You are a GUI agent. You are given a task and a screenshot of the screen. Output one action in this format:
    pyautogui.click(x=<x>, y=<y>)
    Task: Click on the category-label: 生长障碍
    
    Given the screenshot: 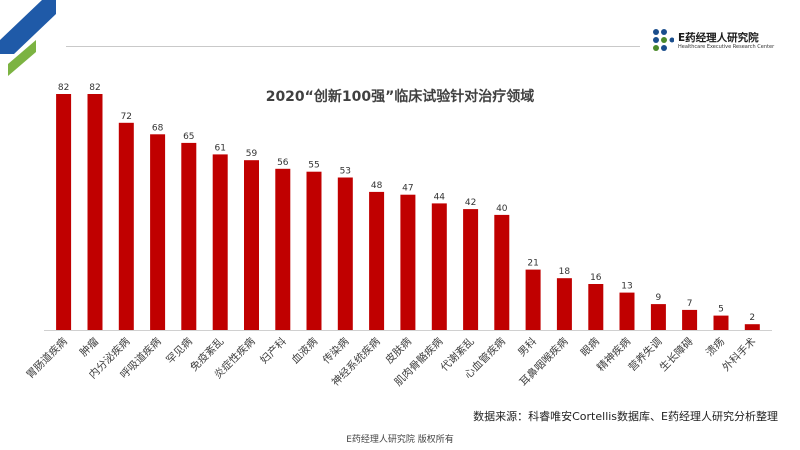 What is the action you would take?
    pyautogui.click(x=676, y=354)
    